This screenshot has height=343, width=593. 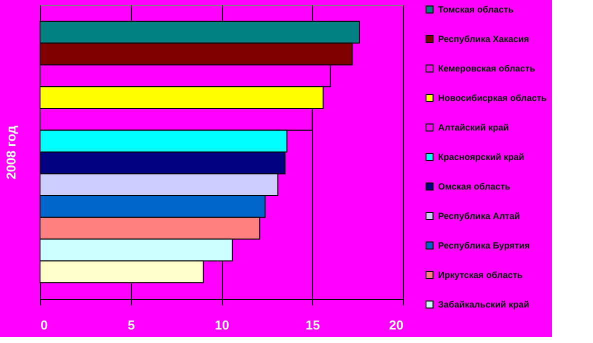 What do you see at coordinates (493, 98) in the screenshot?
I see `legend-label: Новосибисркая область` at bounding box center [493, 98].